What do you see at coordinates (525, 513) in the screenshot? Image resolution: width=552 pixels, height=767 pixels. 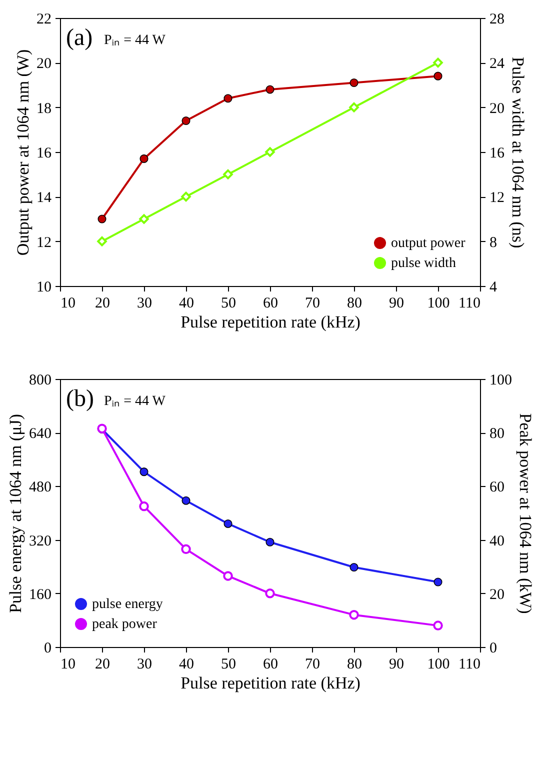 I see `y2-axis-title: Peak power at 1064 nm (kW)` at bounding box center [525, 513].